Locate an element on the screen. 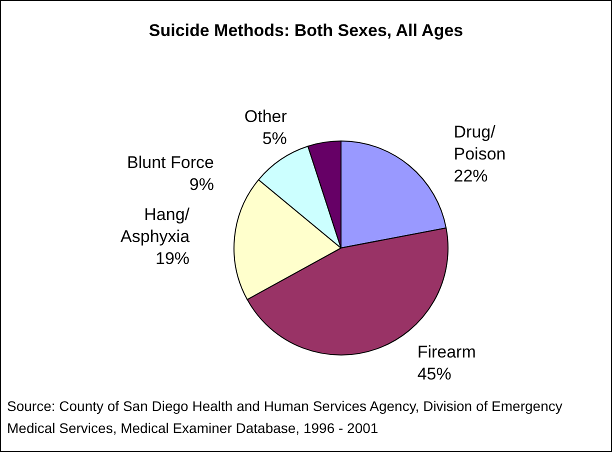 The height and width of the screenshot is (452, 612). chart-title: Suicide Methods: Both Sexes, All Ages is located at coordinates (306, 30).